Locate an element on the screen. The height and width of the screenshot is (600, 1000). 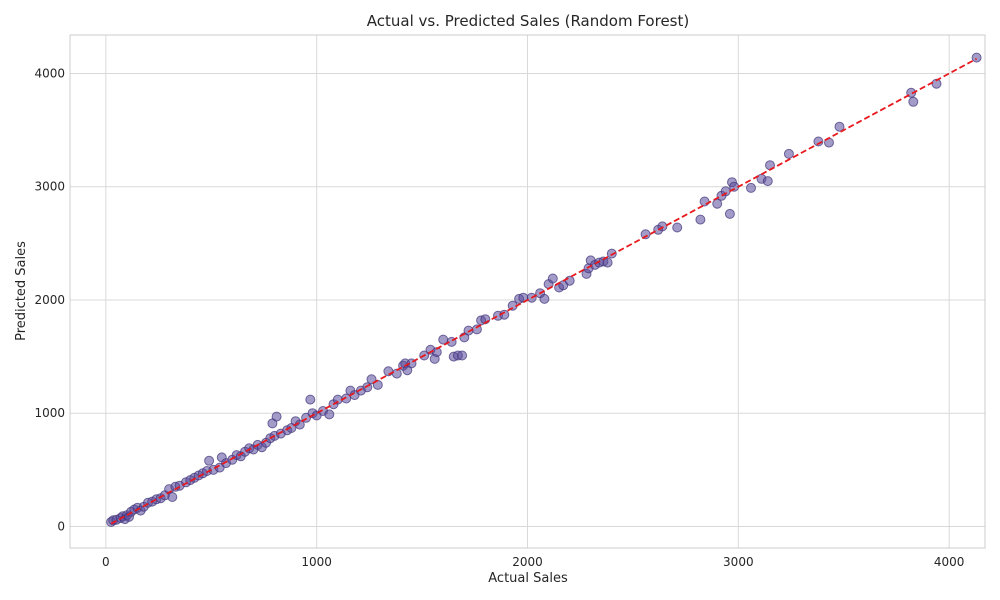
y-tick-label: 1000 is located at coordinates (49, 413).